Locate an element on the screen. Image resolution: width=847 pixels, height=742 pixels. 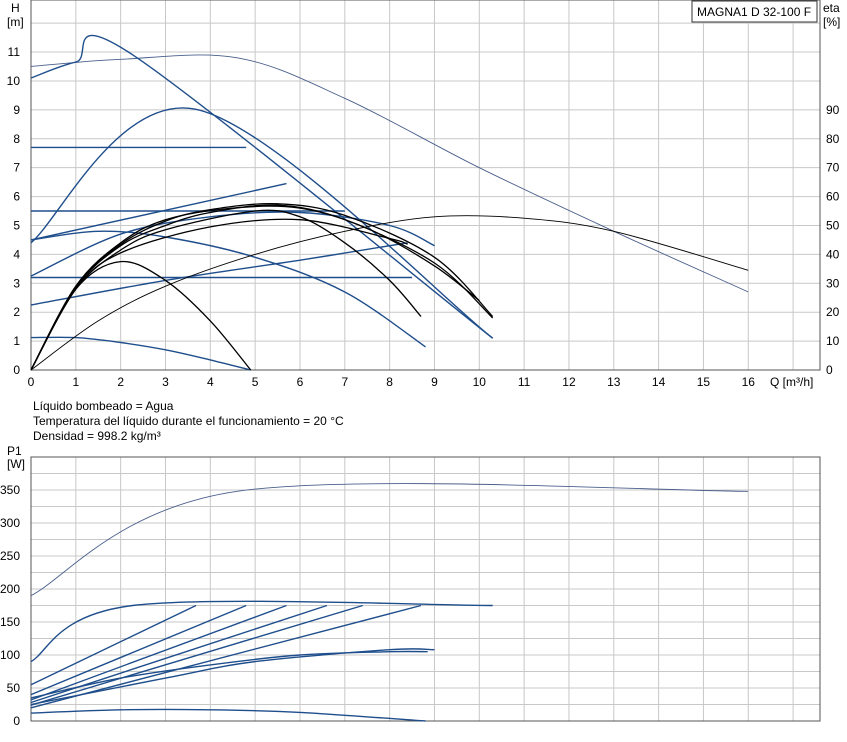
eta-y-tick-label: 60 is located at coordinates (833, 197).